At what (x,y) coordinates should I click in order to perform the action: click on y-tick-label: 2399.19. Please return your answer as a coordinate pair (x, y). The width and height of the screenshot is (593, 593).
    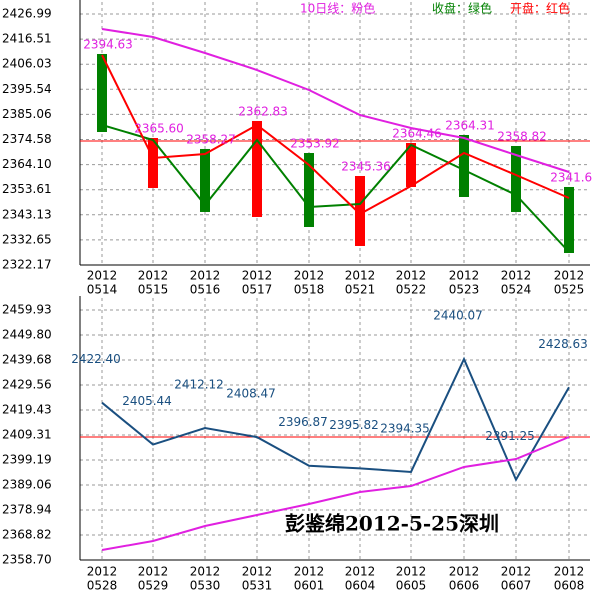
    Looking at the image, I should click on (27, 460).